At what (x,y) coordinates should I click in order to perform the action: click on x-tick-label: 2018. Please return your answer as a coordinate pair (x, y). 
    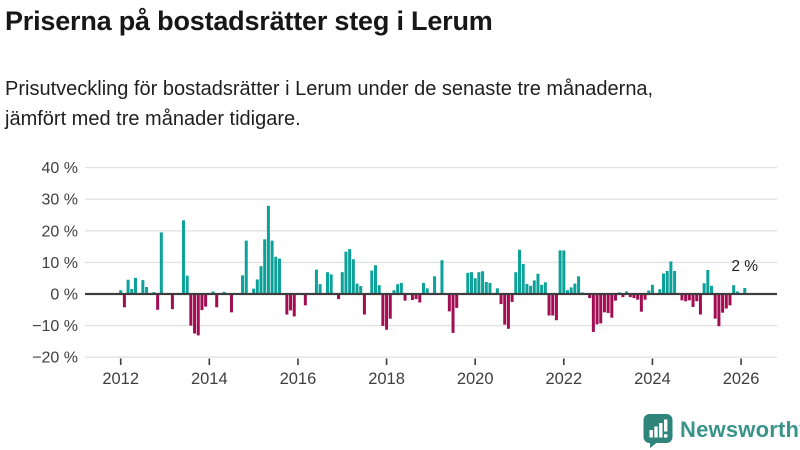
    Looking at the image, I should click on (386, 379).